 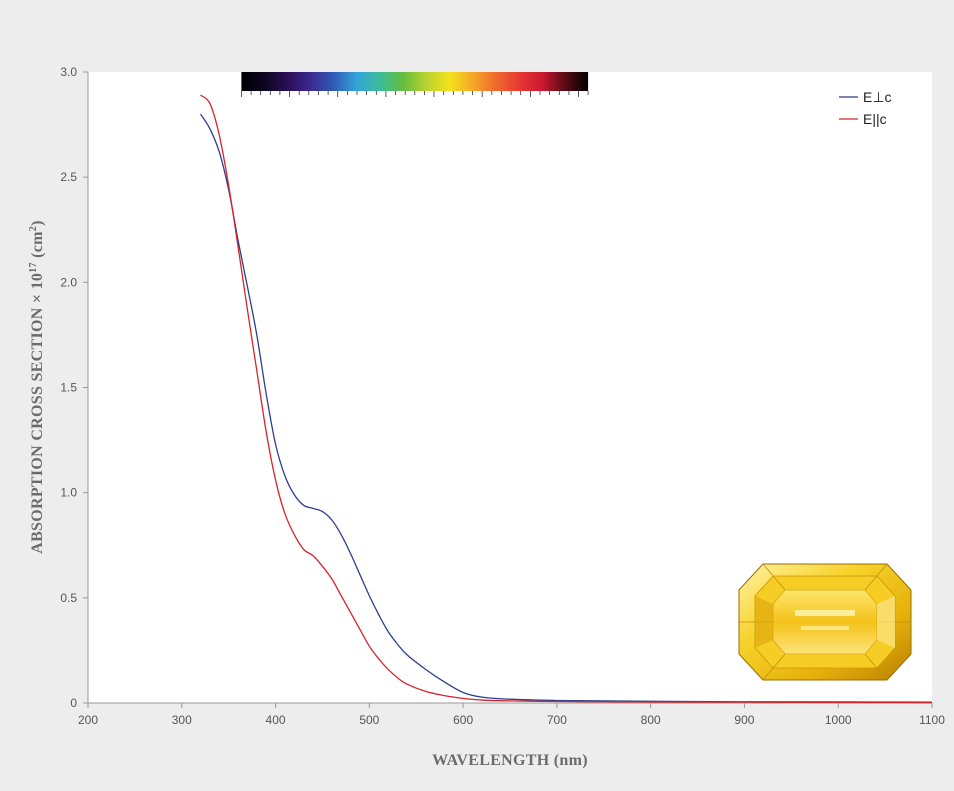 I want to click on legend-item-e-parallel-c: E||c, so click(x=863, y=119).